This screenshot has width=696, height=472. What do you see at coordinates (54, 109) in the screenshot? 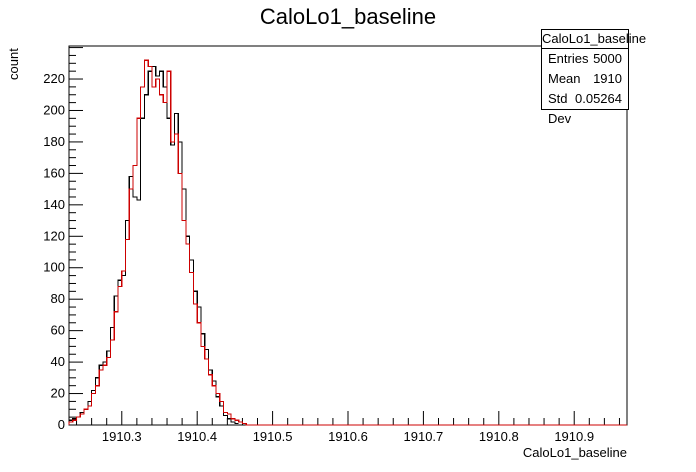
I see `y-tick-label: 200` at bounding box center [54, 109].